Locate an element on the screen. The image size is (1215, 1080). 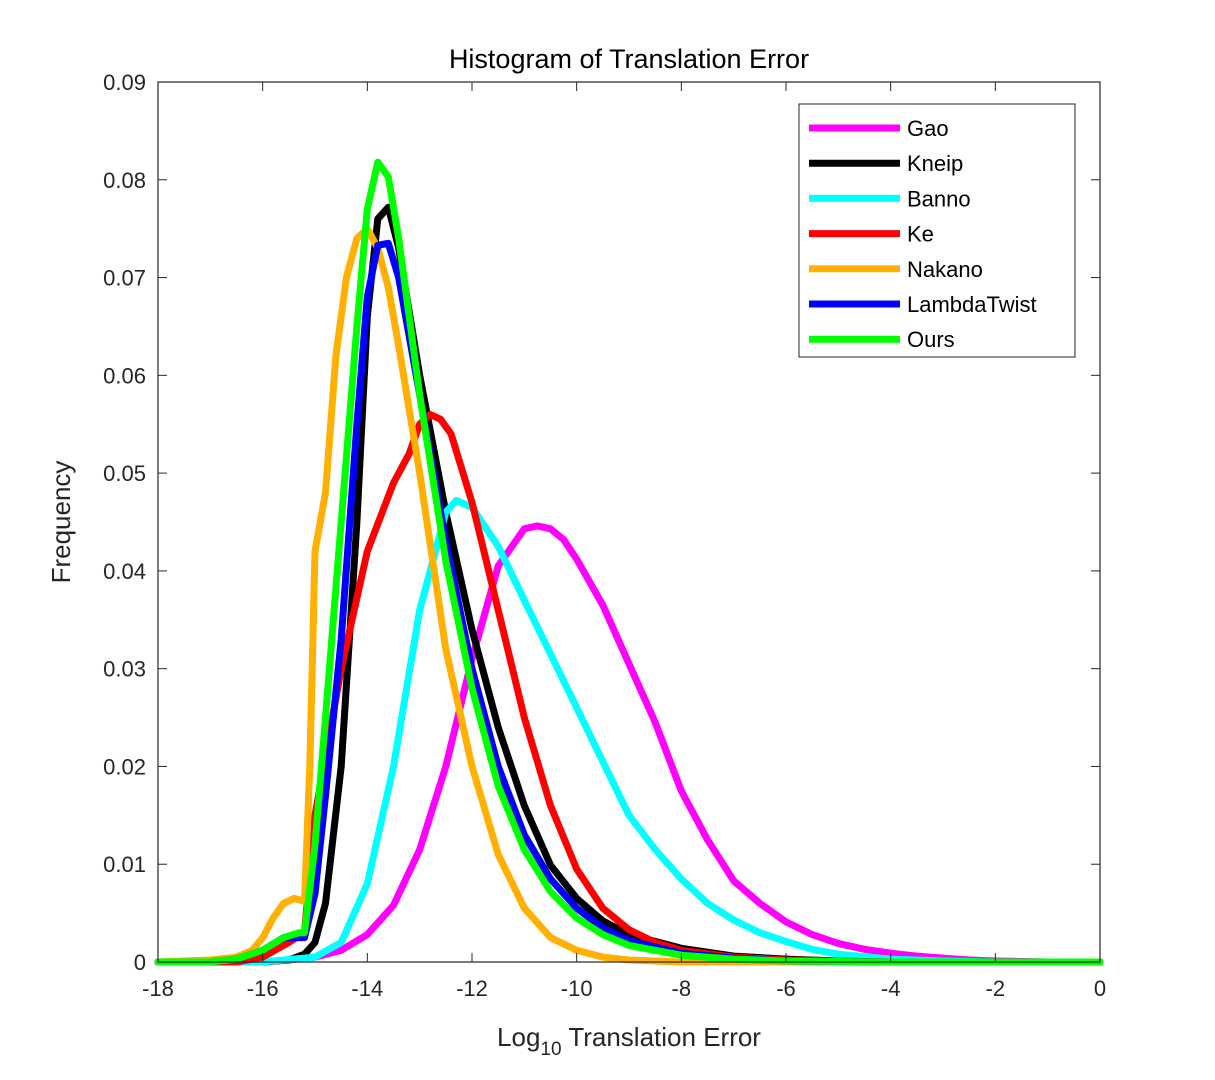
x-axis-label-suffix: Translation Error is located at coordinates (662, 1037).